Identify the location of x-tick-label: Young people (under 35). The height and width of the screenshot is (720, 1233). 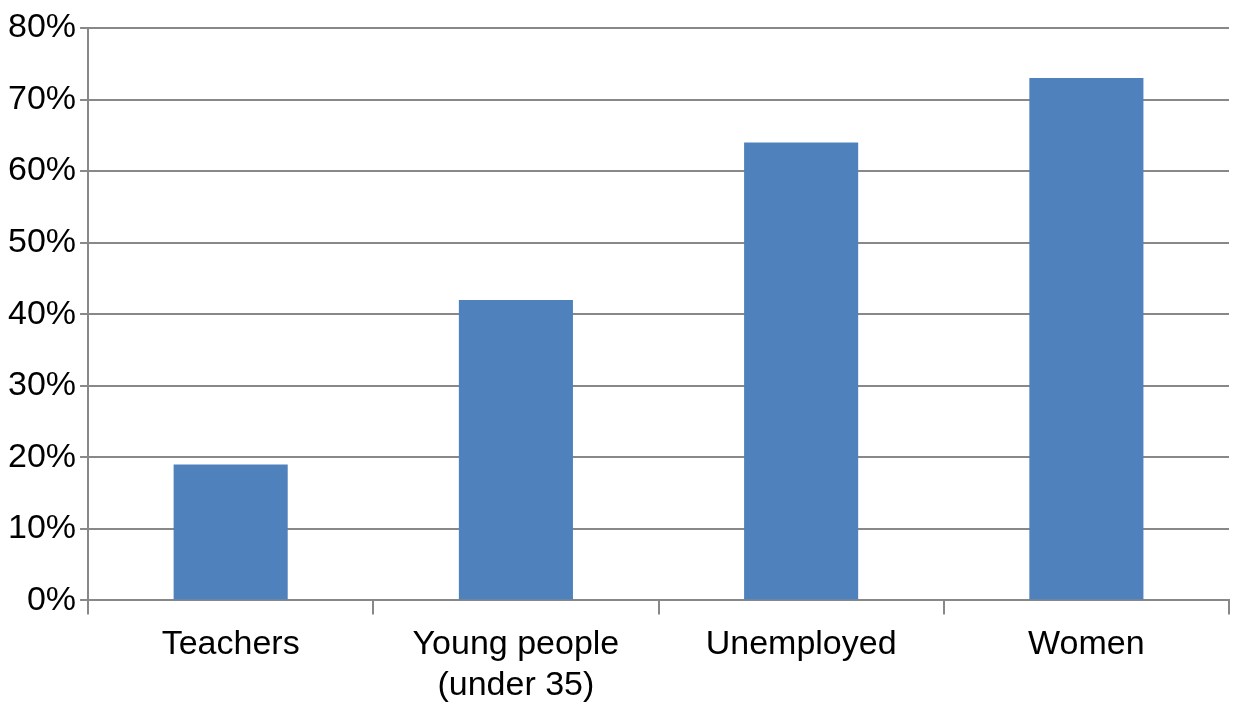
(516, 662).